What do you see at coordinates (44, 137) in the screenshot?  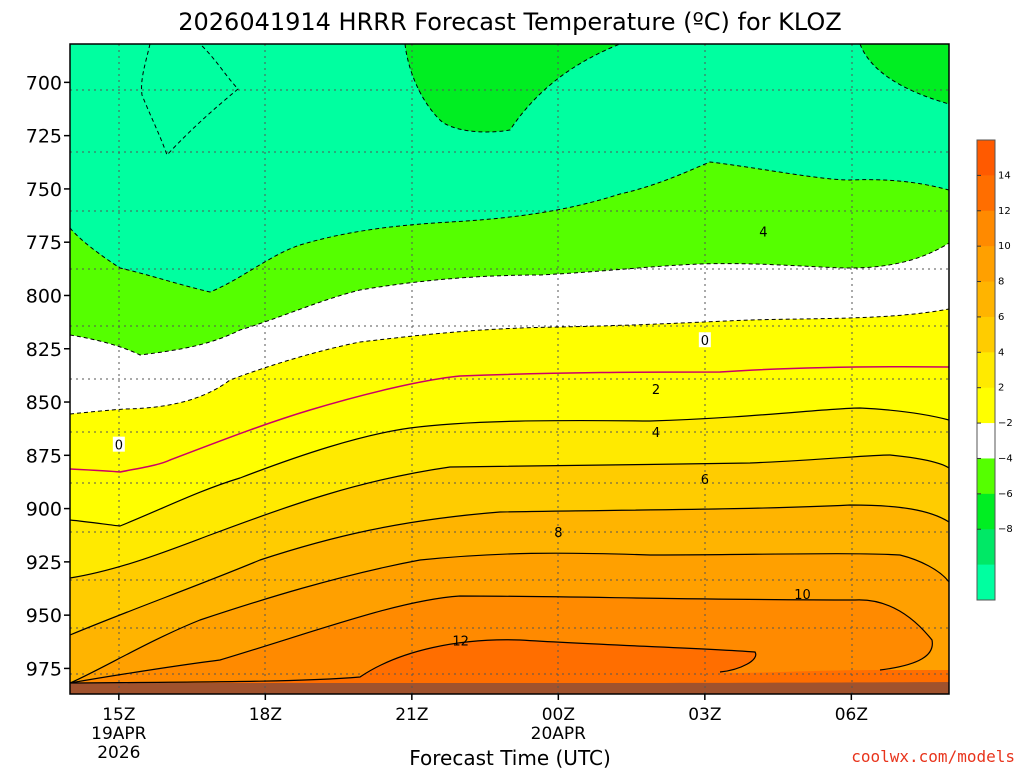 I see `y-tick-label: 725` at bounding box center [44, 137].